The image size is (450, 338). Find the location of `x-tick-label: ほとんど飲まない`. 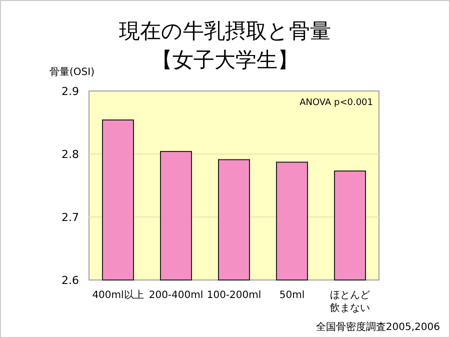

x-tick-label: ほとんど飲まない is located at coordinates (350, 302).